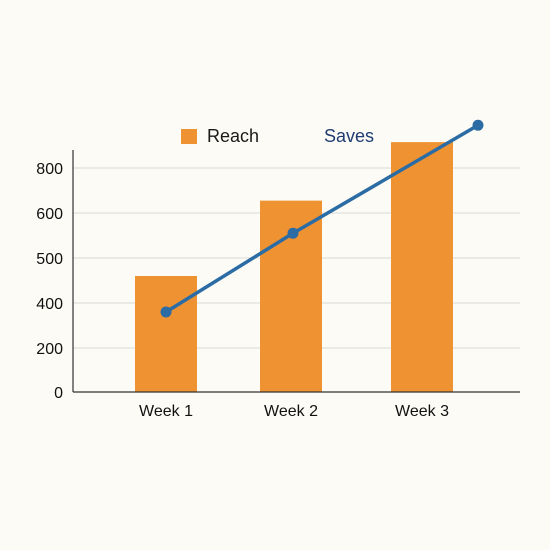 The image size is (550, 550). Describe the element at coordinates (49, 169) in the screenshot. I see `y-tick-label: 800` at that location.